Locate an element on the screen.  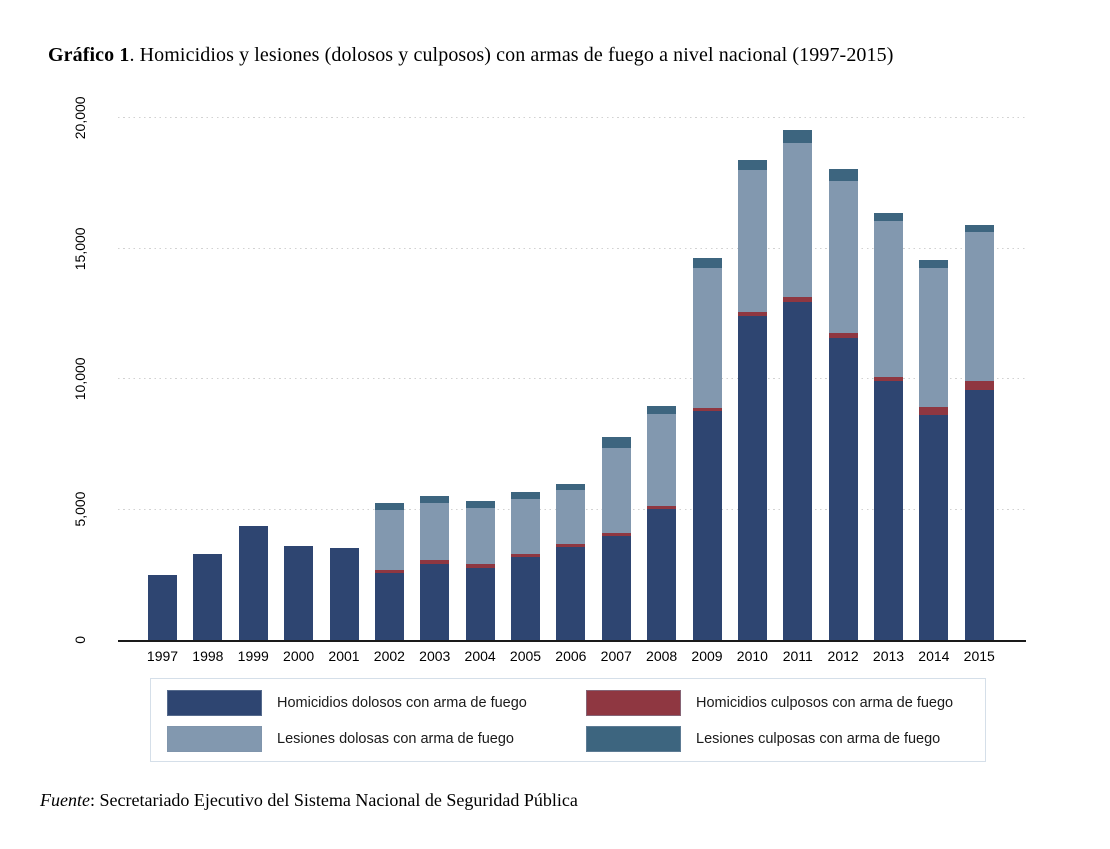
x-tick-2004: 2004 is located at coordinates (480, 656).